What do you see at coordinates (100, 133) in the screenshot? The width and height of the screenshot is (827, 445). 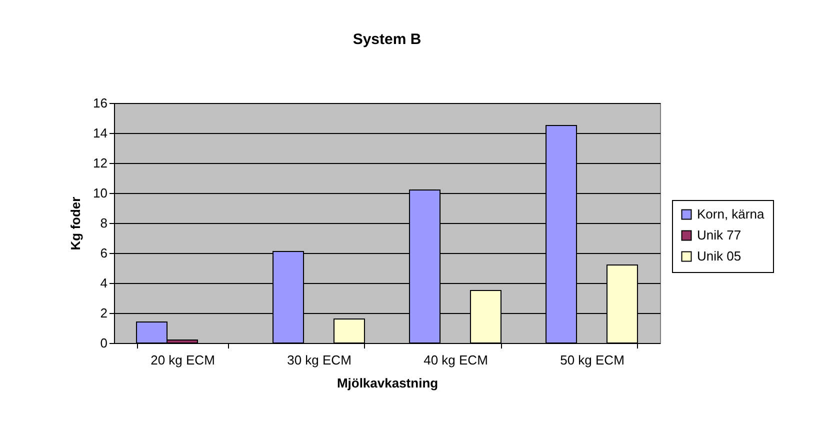 I see `y-tick-label: 14` at bounding box center [100, 133].